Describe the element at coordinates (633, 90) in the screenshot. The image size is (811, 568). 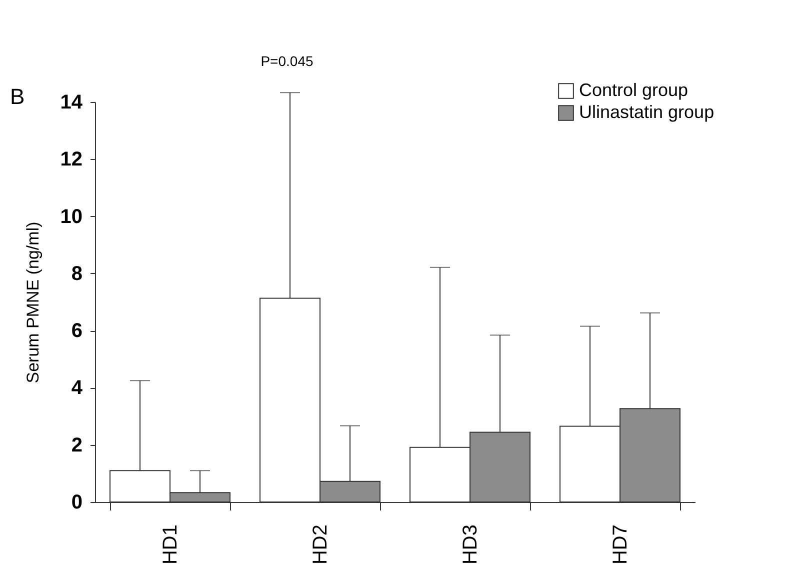
I see `legend-label: Control group` at that location.